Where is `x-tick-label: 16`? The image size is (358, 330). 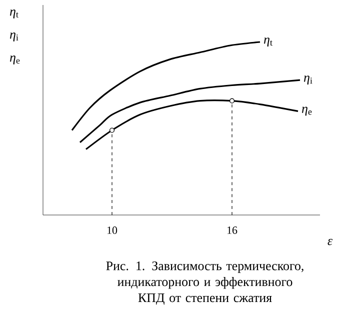
x-tick-label: 16 is located at coordinates (232, 230).